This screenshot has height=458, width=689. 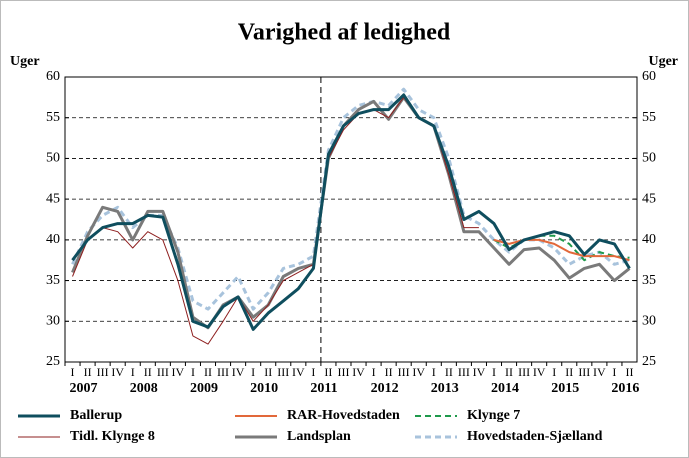 What do you see at coordinates (204, 388) in the screenshot?
I see `x-year-label: 2009` at bounding box center [204, 388].